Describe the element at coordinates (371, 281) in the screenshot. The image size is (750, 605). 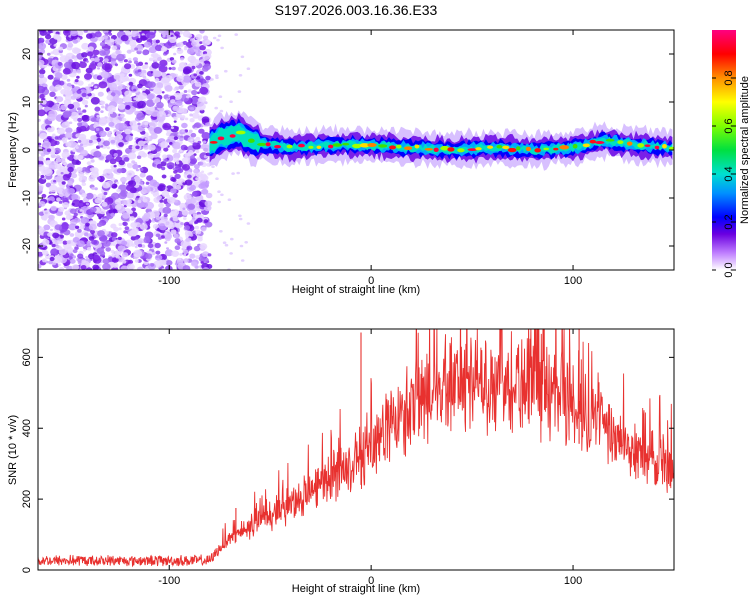
I see `spectrogram-xtick-label: 0` at that location.